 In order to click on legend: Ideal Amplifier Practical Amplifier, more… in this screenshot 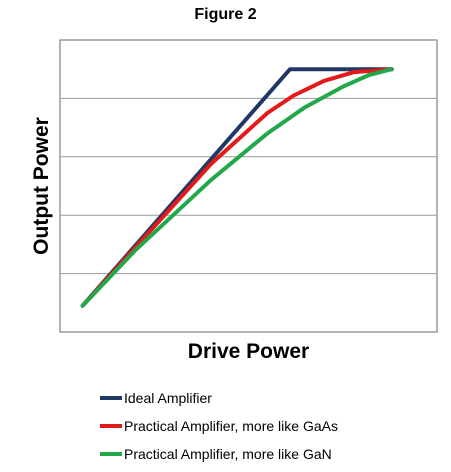, I will do `click(219, 430)`.